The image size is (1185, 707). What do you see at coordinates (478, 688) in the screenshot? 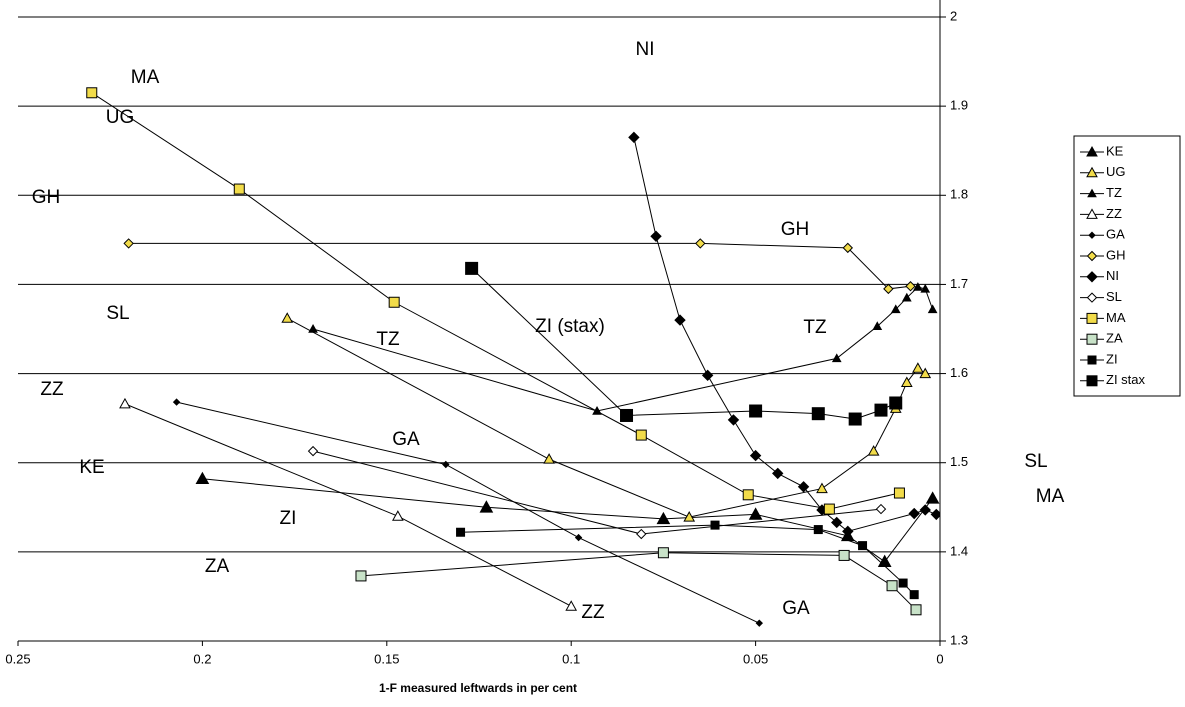
I see `x-axis-title: 1-F measured leftwards in per cent` at bounding box center [478, 688].